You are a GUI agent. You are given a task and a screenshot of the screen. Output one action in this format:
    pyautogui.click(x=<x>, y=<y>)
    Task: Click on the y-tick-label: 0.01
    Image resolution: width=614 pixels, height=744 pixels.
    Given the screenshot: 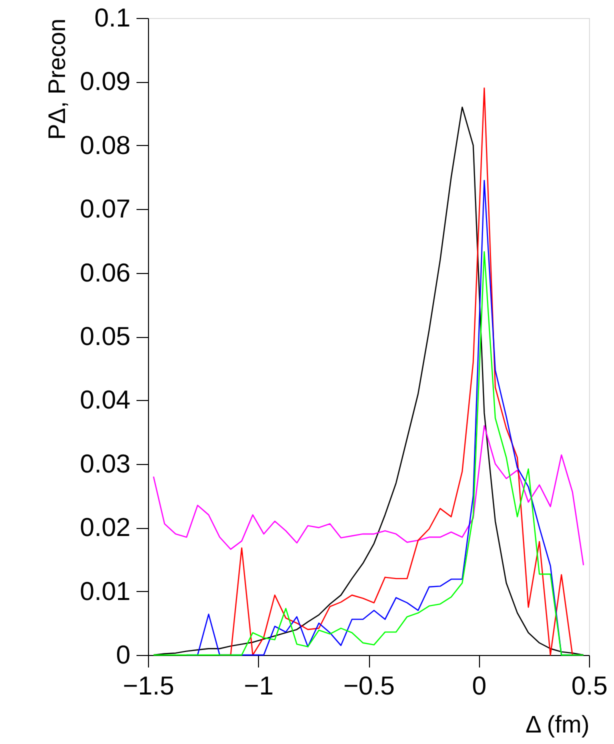 What is the action you would take?
    pyautogui.click(x=105, y=591)
    